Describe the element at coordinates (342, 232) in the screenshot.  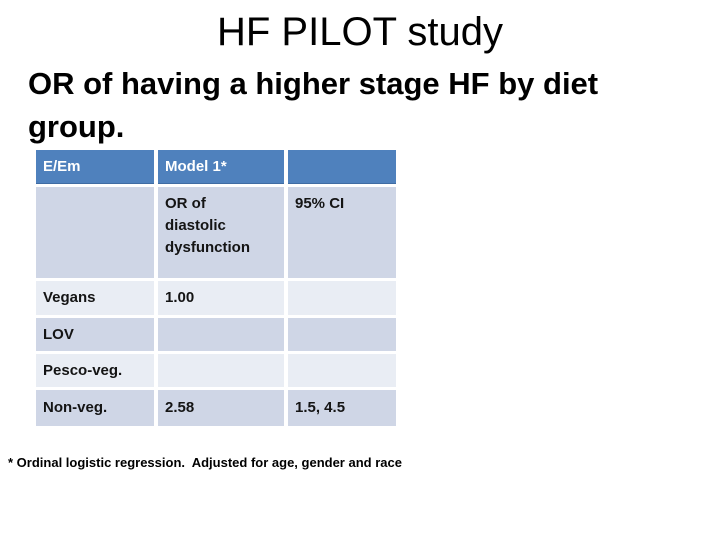
I see `subheader-cell-ci-label: 95% CI` at that location.